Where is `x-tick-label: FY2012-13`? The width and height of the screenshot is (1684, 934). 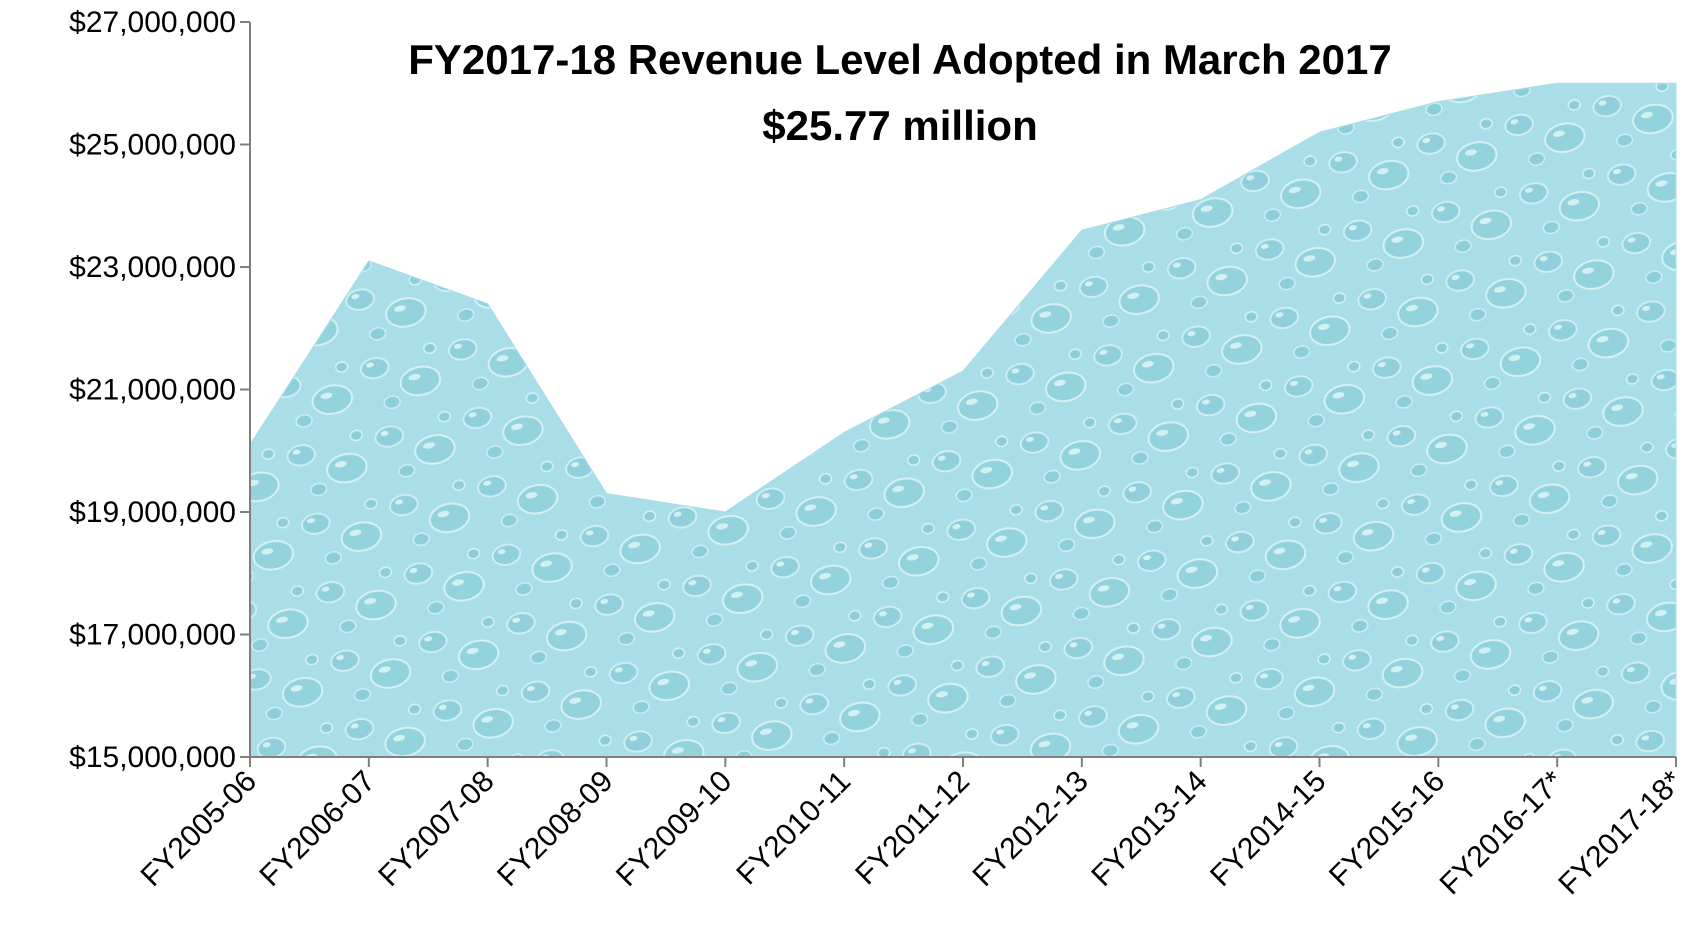 x-tick-label: FY2012-13 is located at coordinates (1030, 829).